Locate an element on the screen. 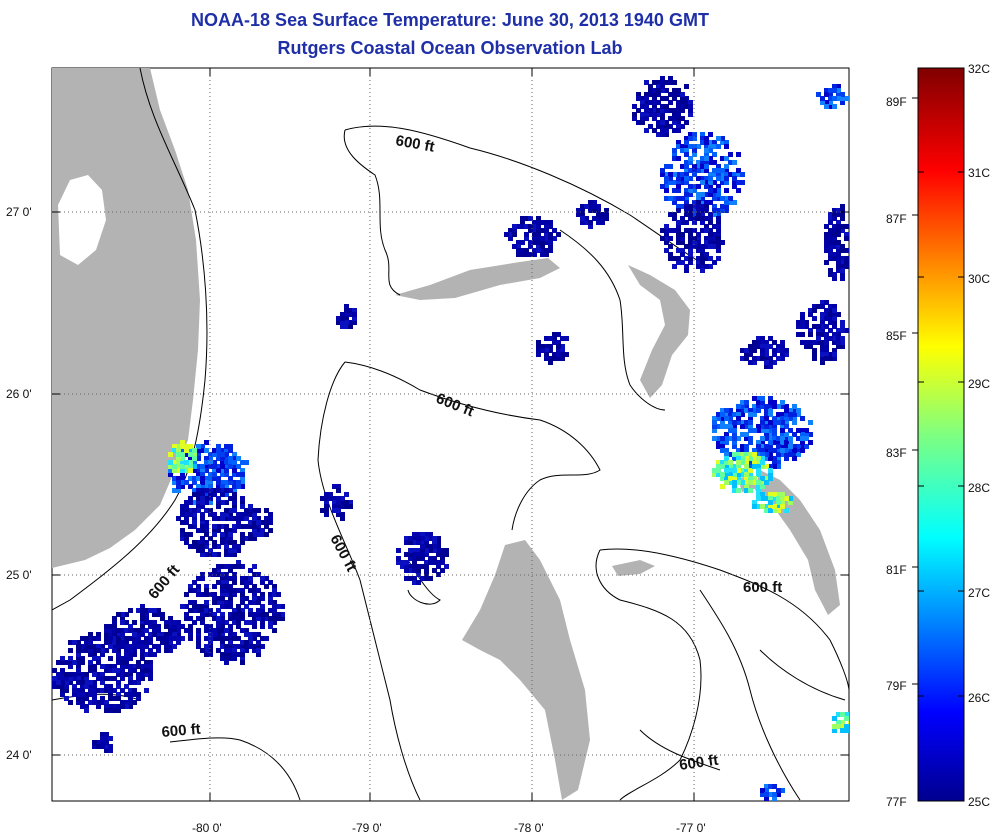 The height and width of the screenshot is (840, 1000). colorbar-label-c: 28C is located at coordinates (979, 488).